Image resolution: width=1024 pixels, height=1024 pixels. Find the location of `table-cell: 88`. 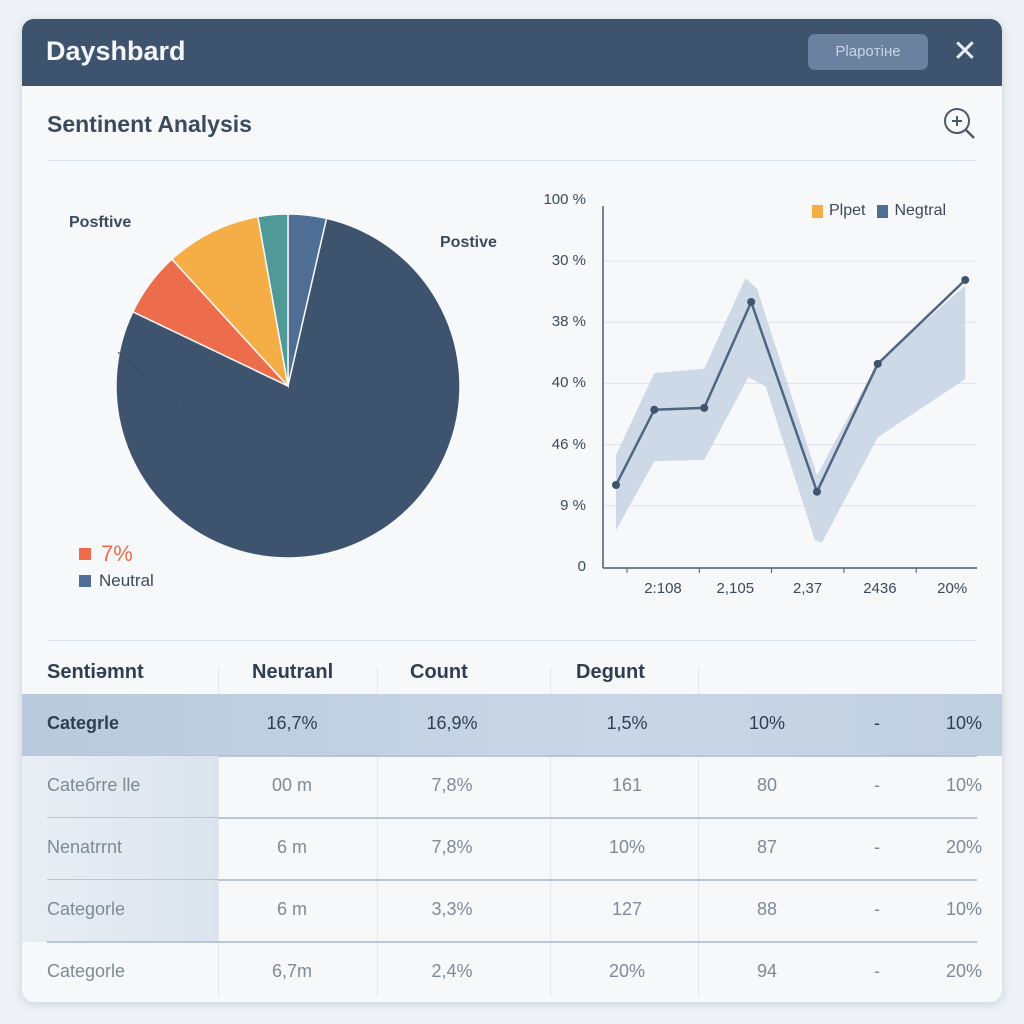

table-cell: 88 is located at coordinates (767, 909).